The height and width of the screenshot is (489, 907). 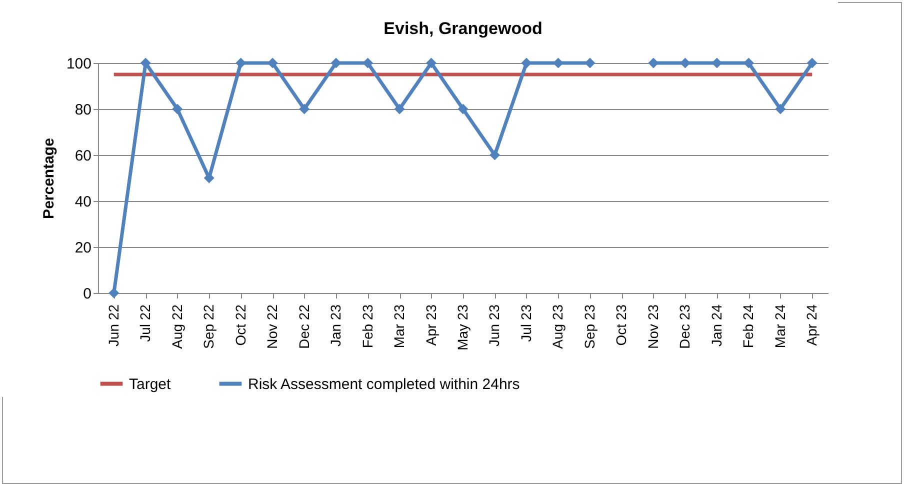 I want to click on x-tick-label: Feb 23, so click(x=367, y=326).